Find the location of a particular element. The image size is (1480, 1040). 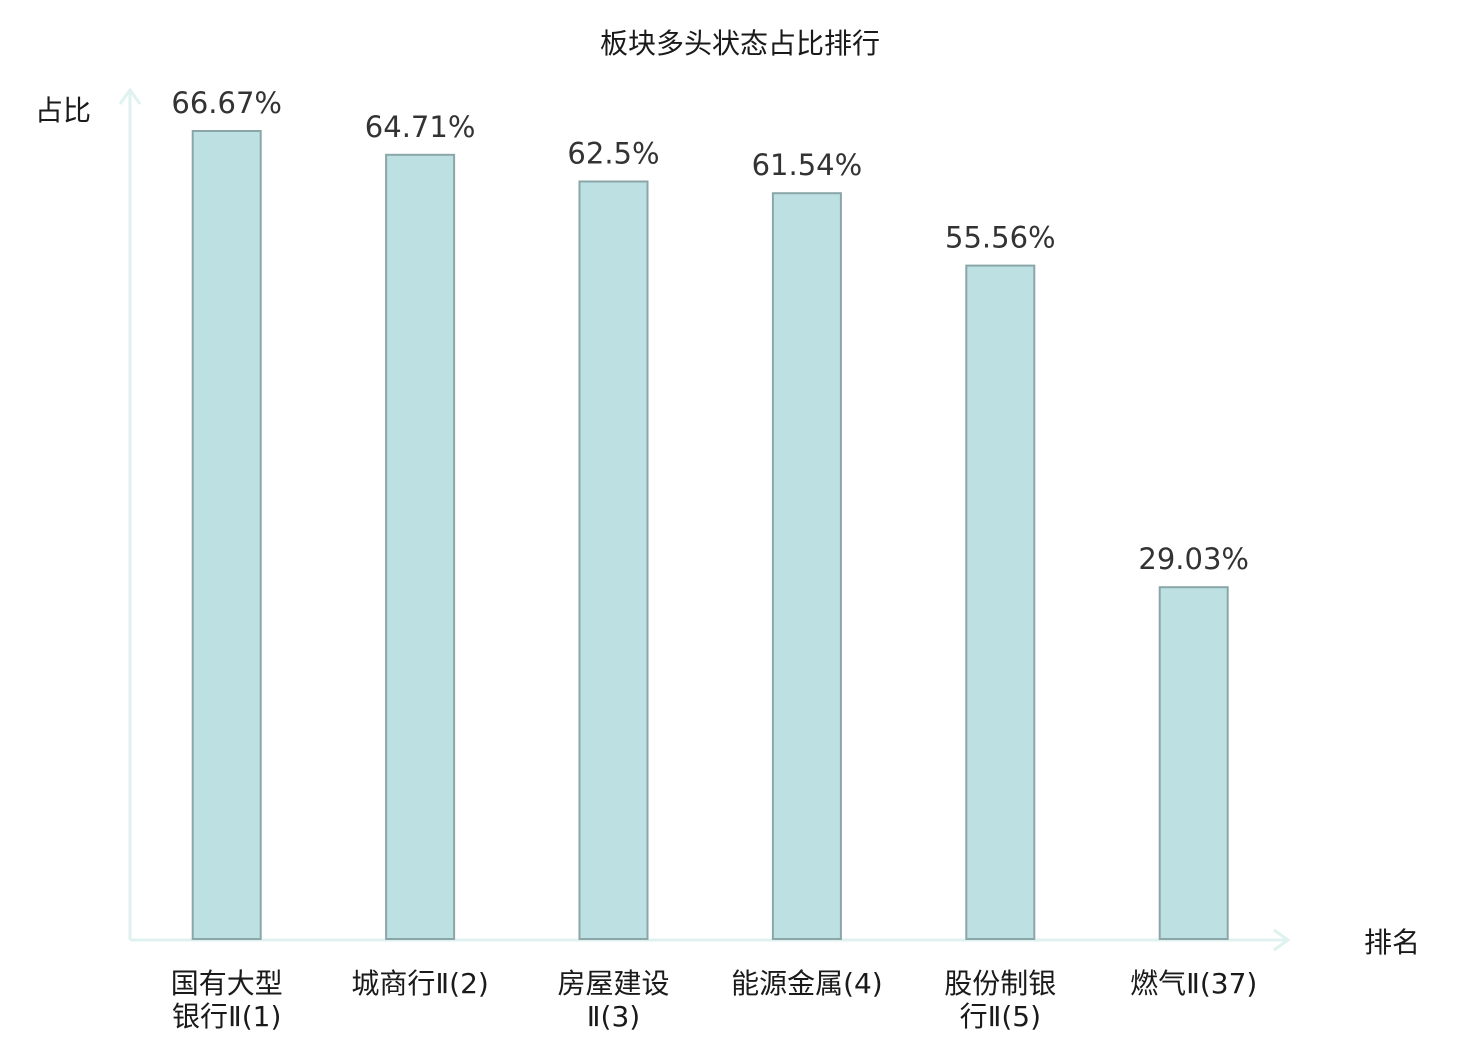

category-label-line: 能源金属(4) is located at coordinates (807, 983).